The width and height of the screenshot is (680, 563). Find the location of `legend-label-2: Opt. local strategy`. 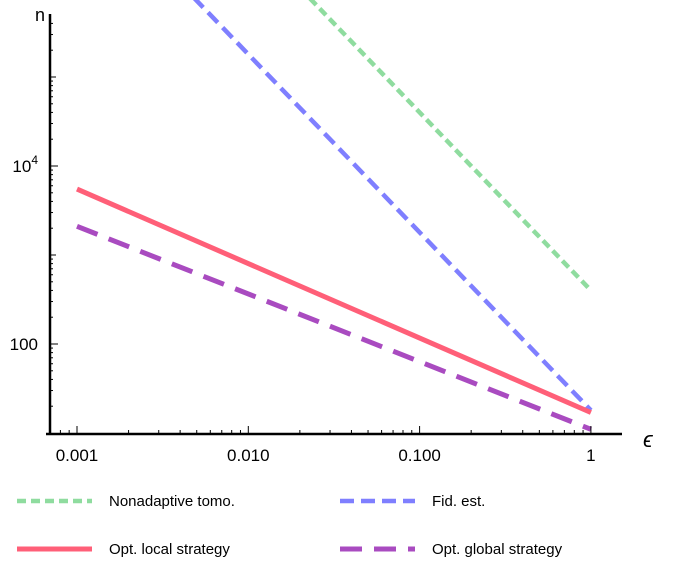

legend-label-2: Opt. local strategy is located at coordinates (169, 549).